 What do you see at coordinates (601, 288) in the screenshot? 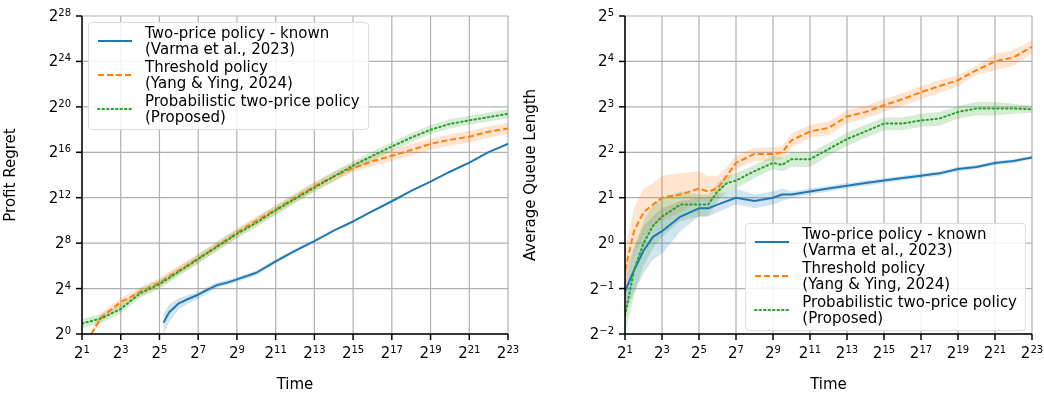
I see `y-tick-label: 2$^{−1}$` at bounding box center [601, 288].